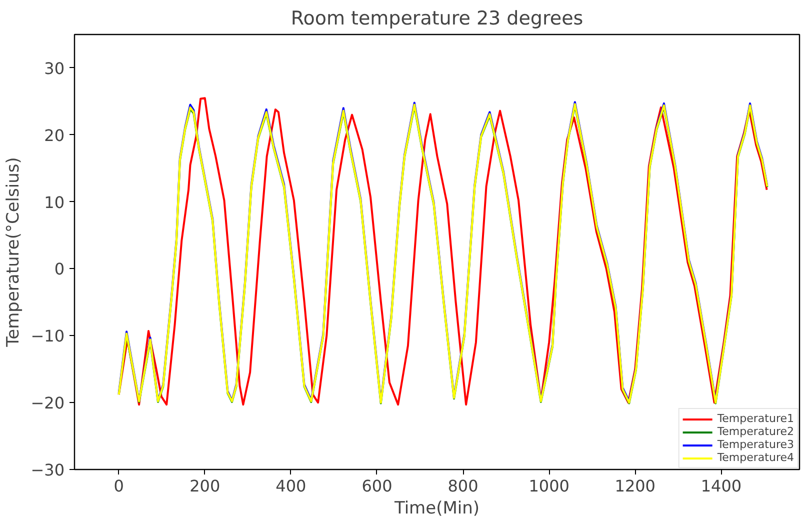  What do you see at coordinates (291, 486) in the screenshot?
I see `x-tick-label: 400` at bounding box center [291, 486].